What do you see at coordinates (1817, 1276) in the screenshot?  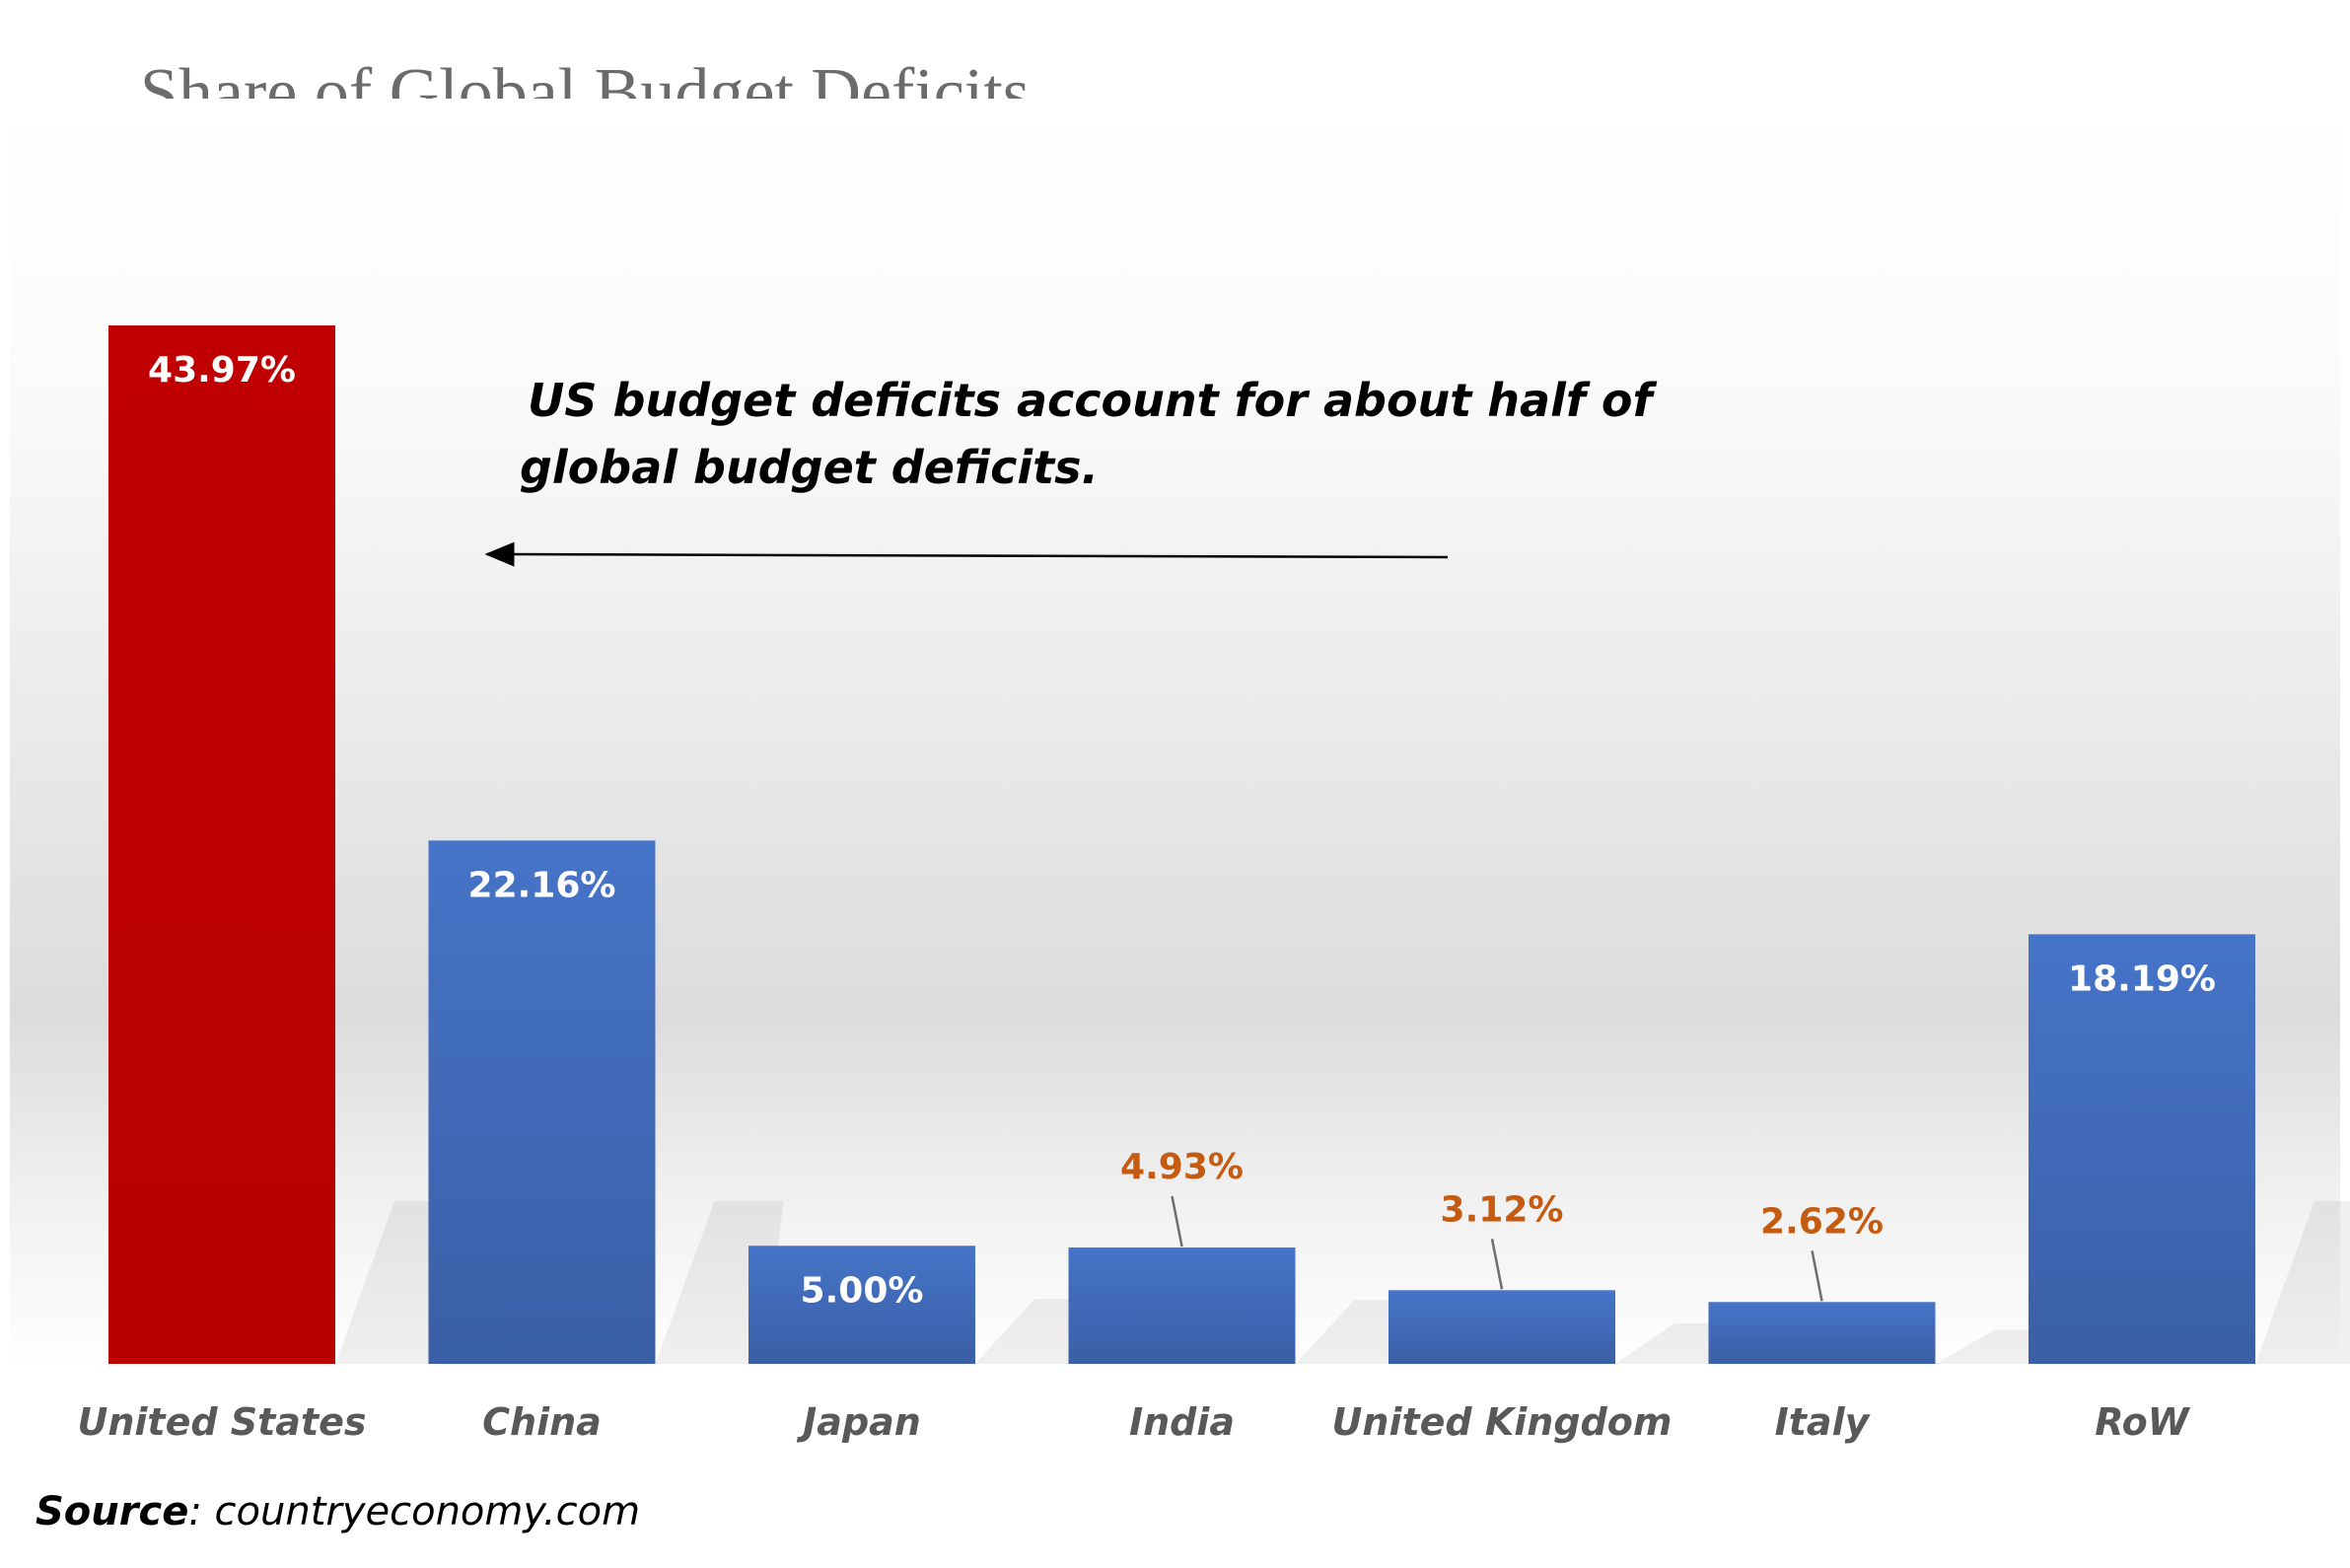 I see `leader-line-italy` at bounding box center [1817, 1276].